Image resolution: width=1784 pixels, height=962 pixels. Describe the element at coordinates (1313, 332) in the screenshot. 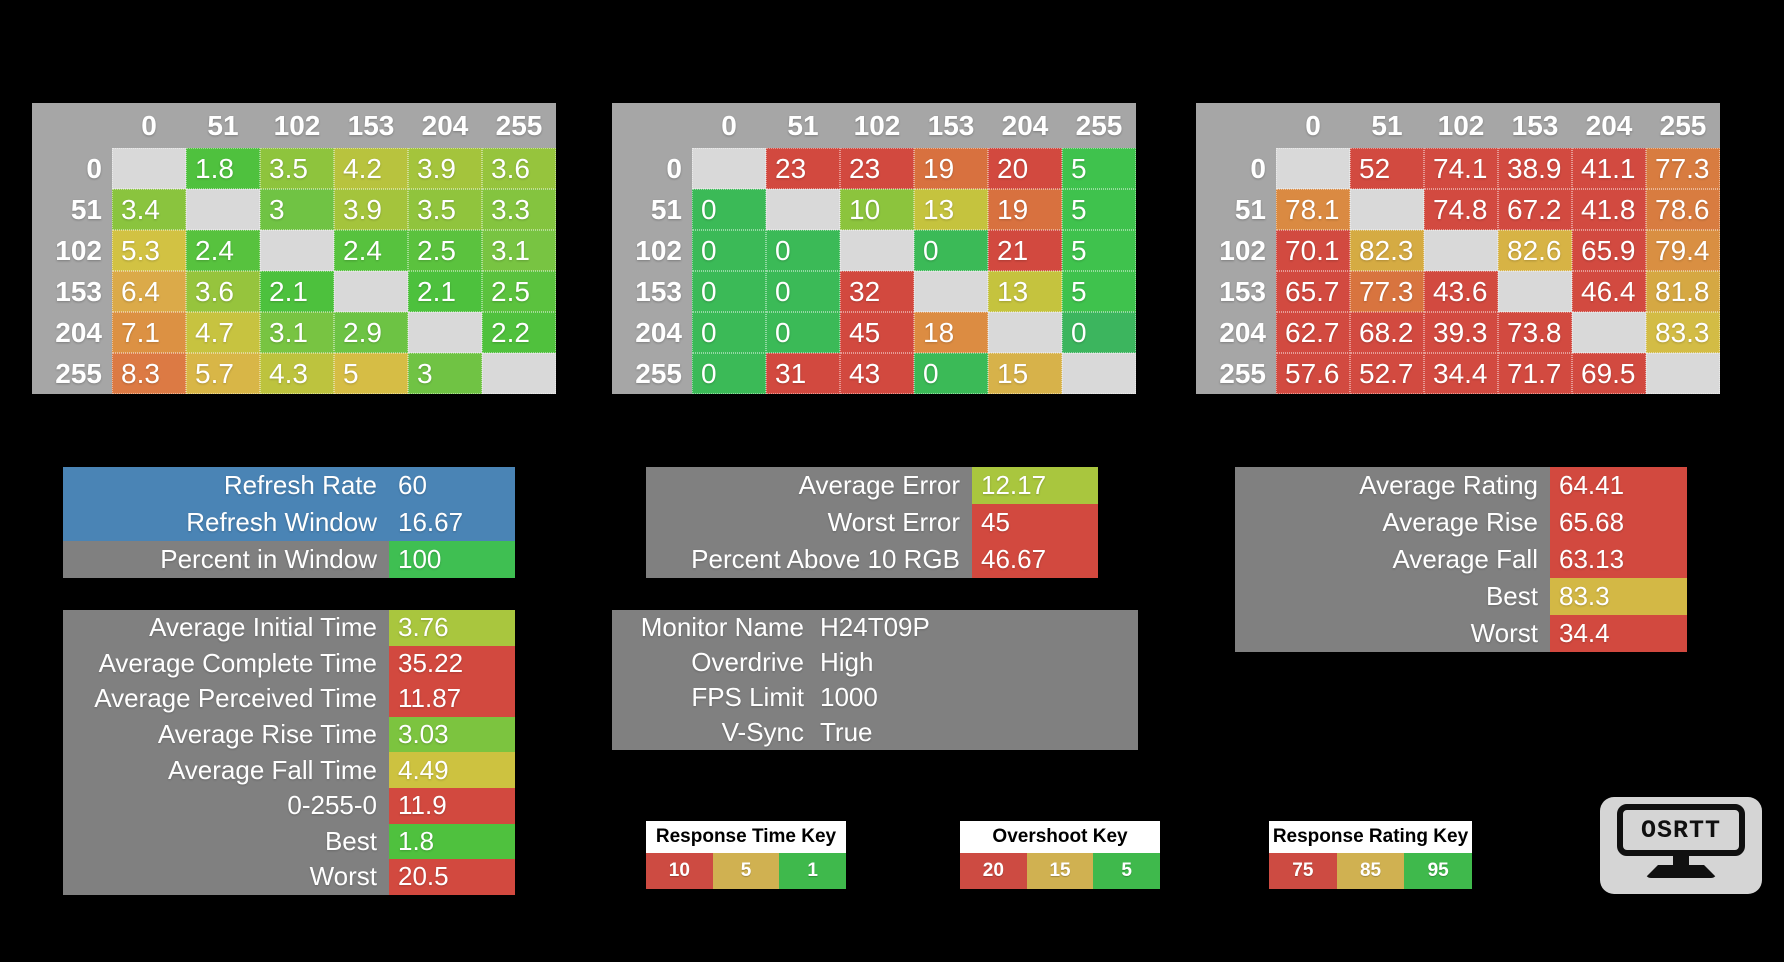

I see `heatmap-cell: 62.7` at that location.